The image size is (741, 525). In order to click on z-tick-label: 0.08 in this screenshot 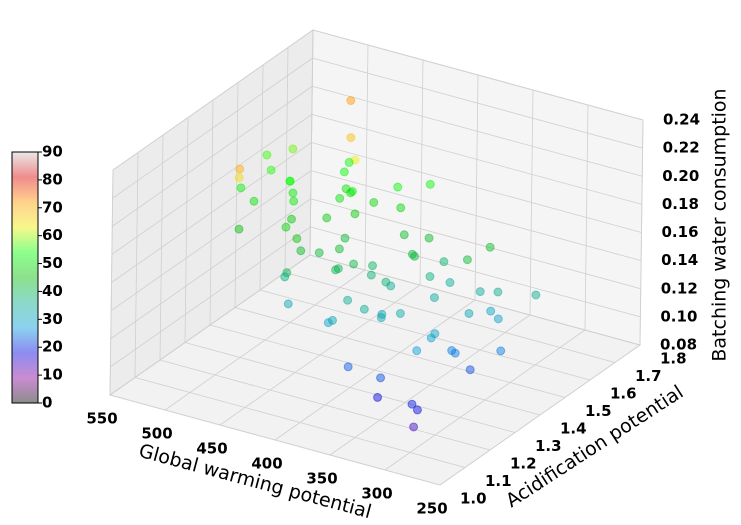, I will do `click(678, 345)`.